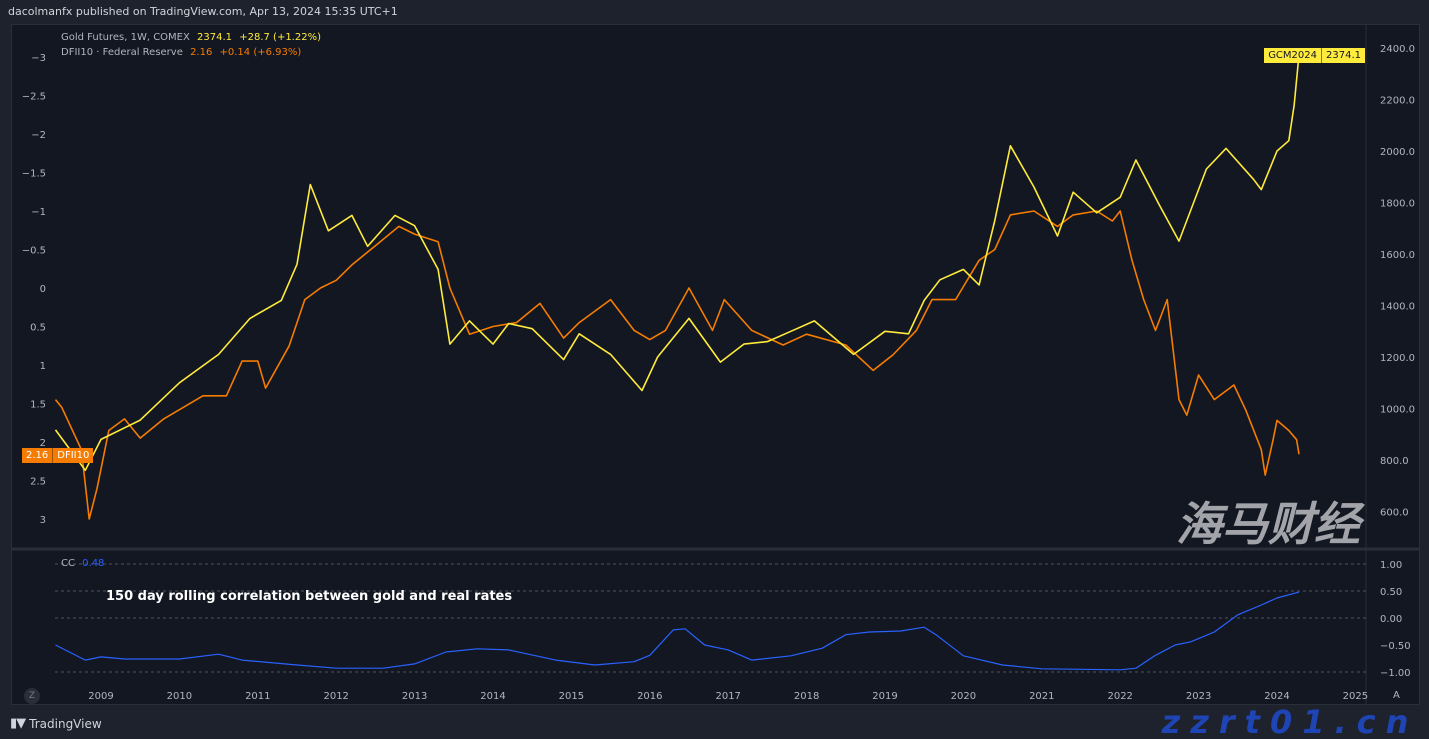  What do you see at coordinates (1397, 49) in the screenshot?
I see `gold-axis-tick: 2400.0` at bounding box center [1397, 49].